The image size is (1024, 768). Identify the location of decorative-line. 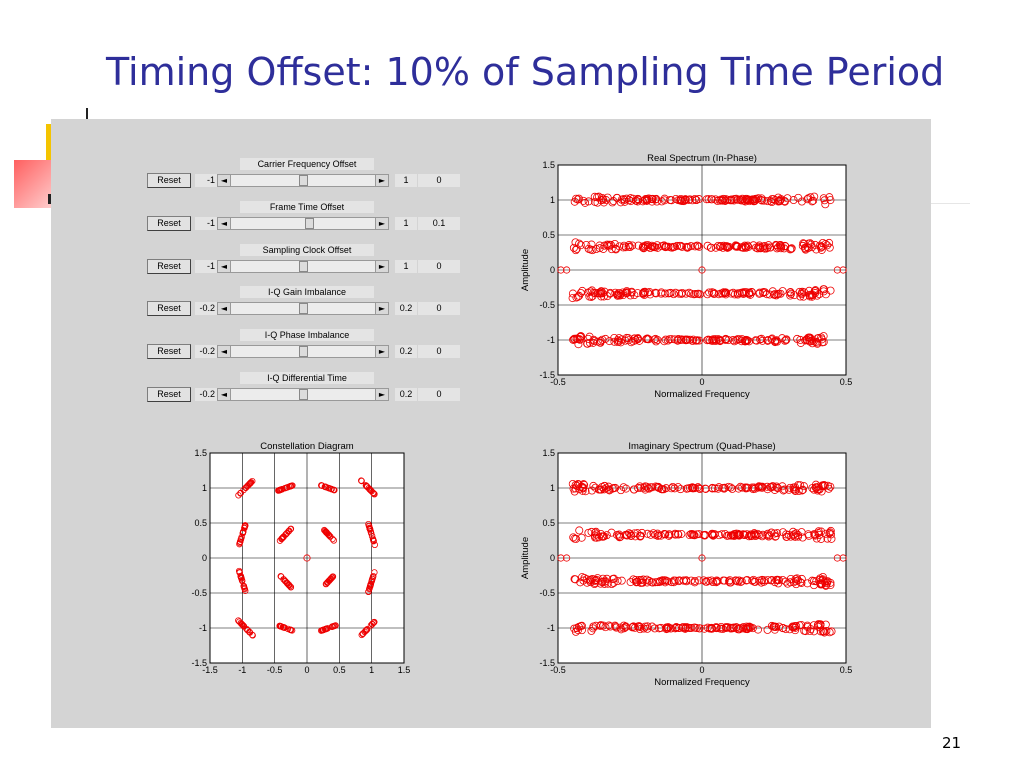
(950, 203).